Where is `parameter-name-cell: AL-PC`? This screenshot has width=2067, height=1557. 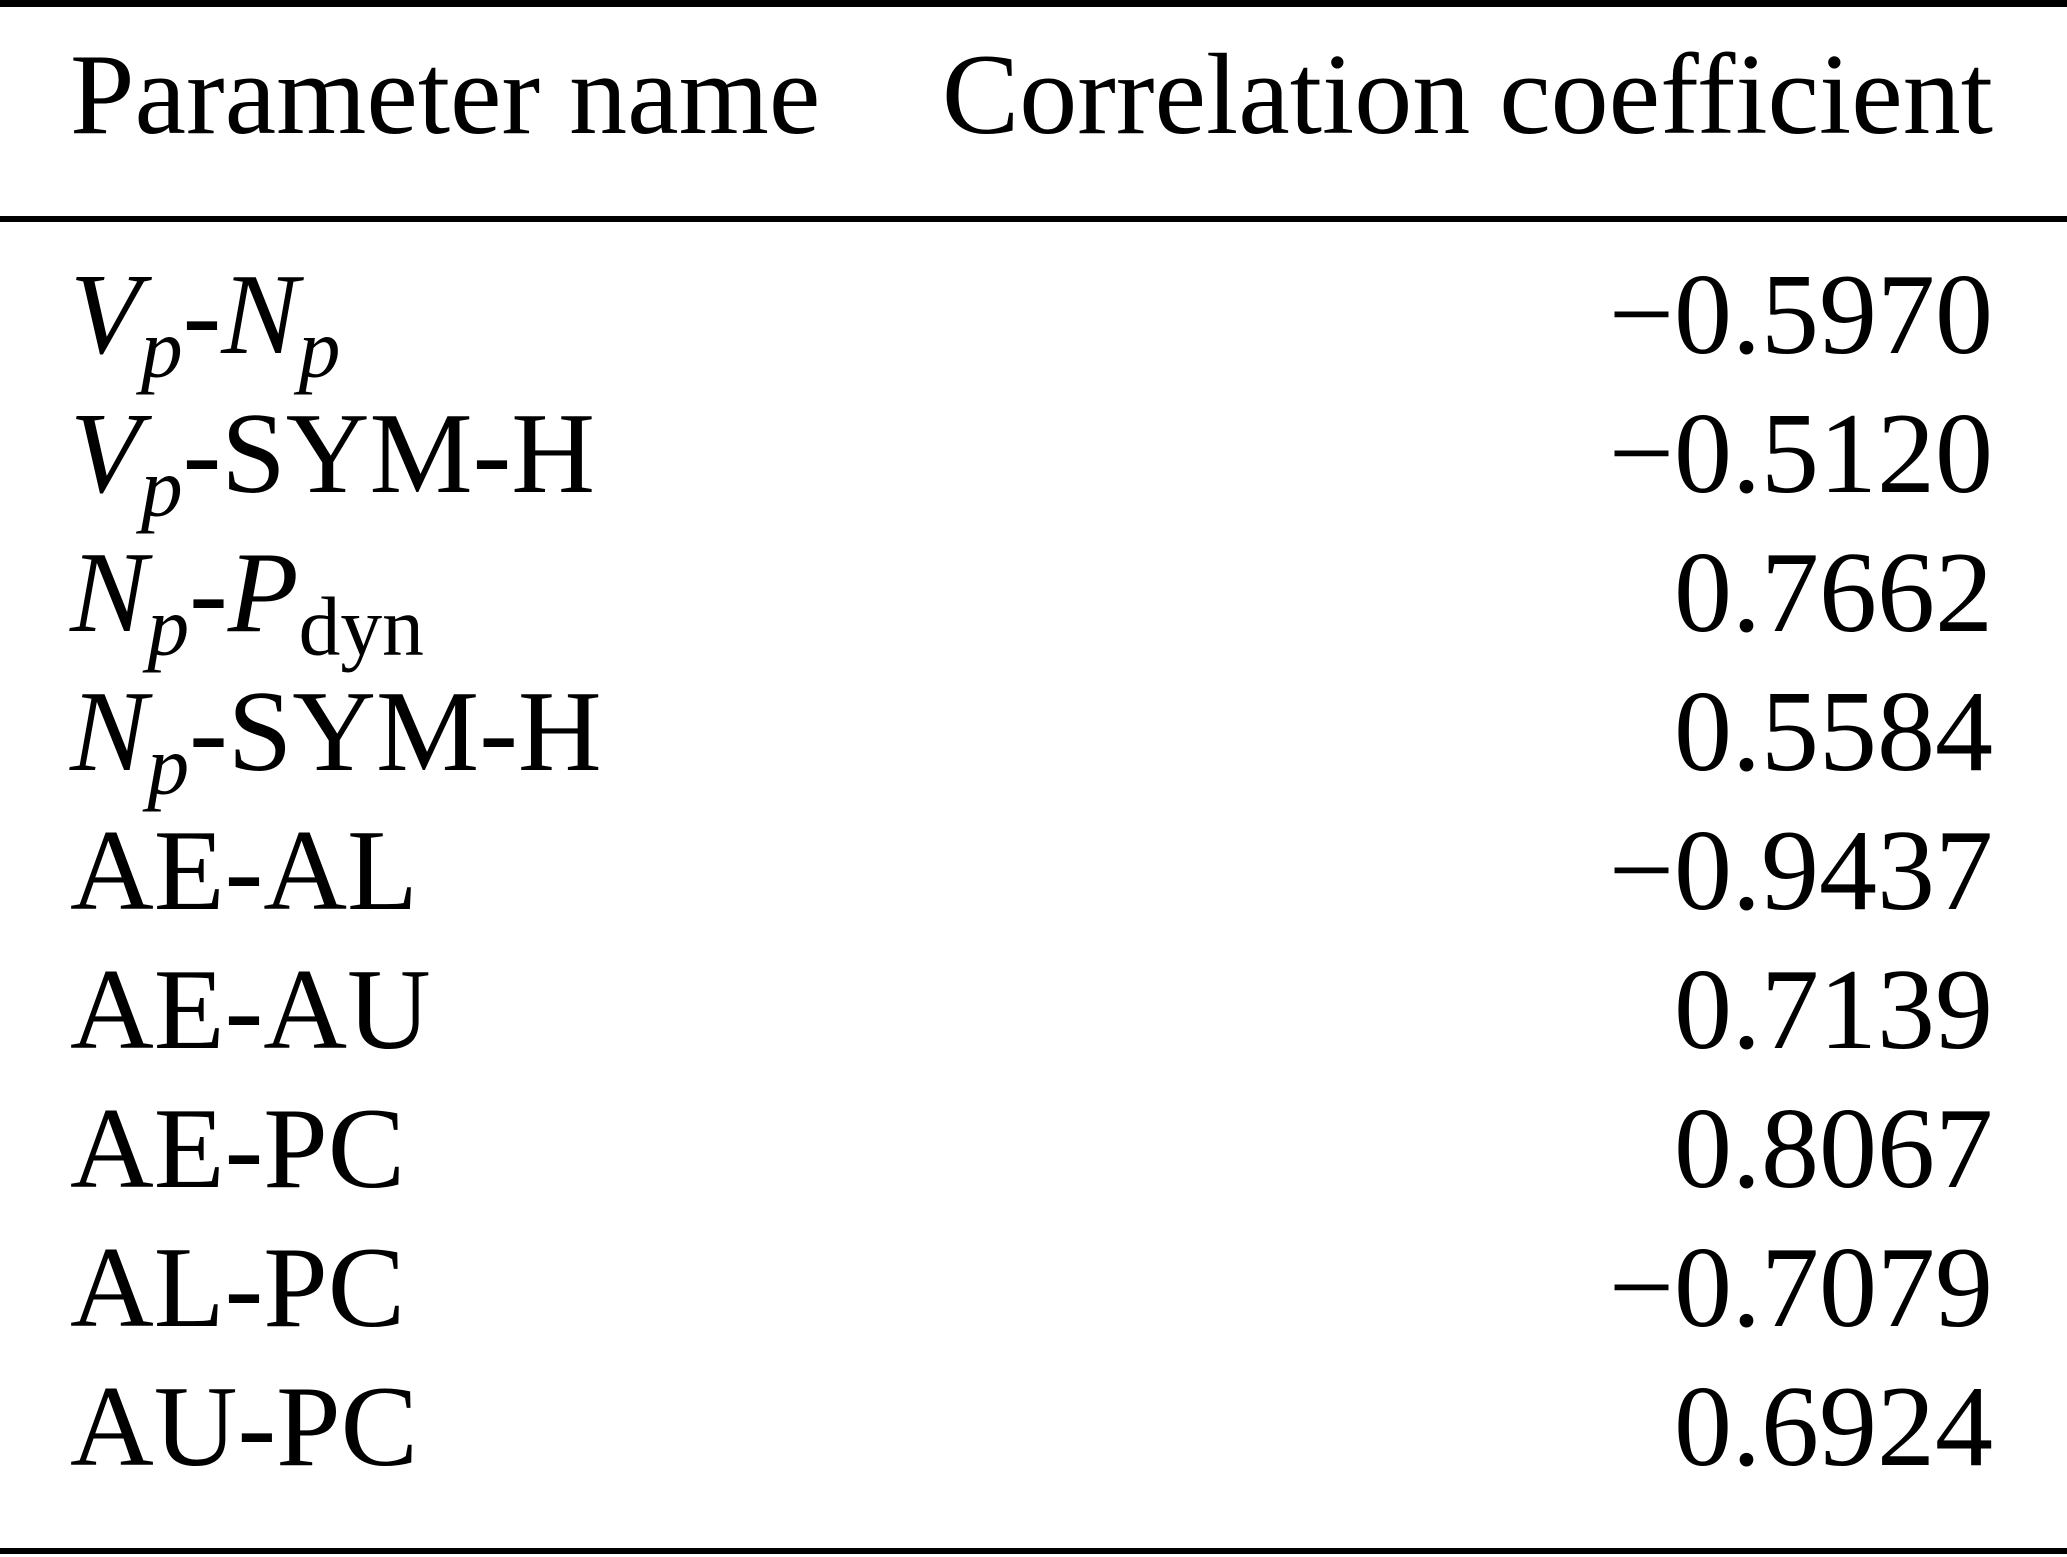
parameter-name-cell: AL-PC is located at coordinates (436, 1288).